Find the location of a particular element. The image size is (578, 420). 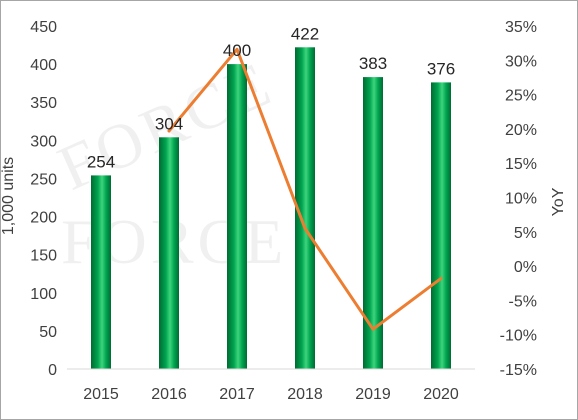

x-tick-2017: 2017 is located at coordinates (237, 394).